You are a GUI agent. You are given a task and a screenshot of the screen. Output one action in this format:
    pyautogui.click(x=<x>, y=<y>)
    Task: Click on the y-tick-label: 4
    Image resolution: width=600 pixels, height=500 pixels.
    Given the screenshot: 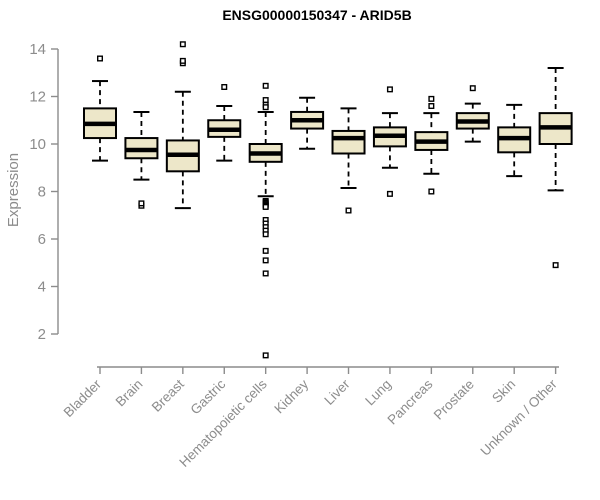 What is the action you would take?
    pyautogui.click(x=42, y=287)
    